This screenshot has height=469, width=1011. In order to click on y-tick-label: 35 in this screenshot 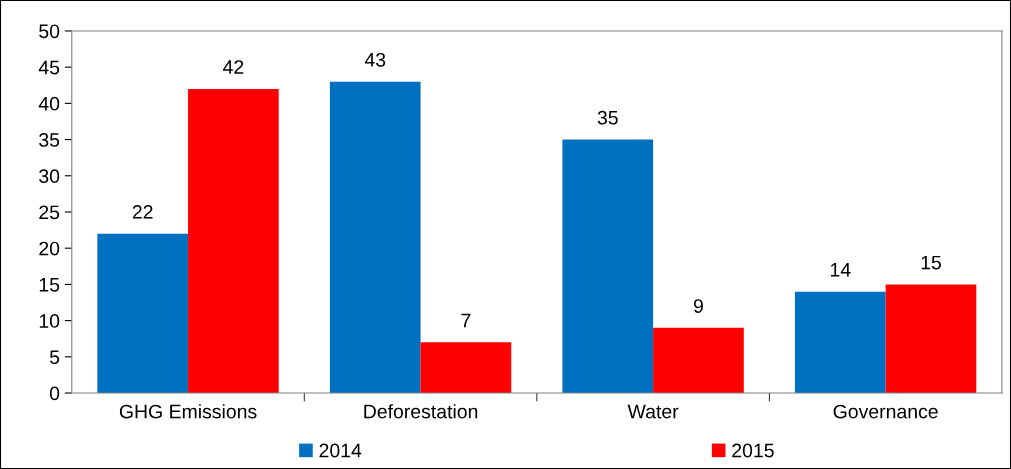, I will do `click(49, 140)`.